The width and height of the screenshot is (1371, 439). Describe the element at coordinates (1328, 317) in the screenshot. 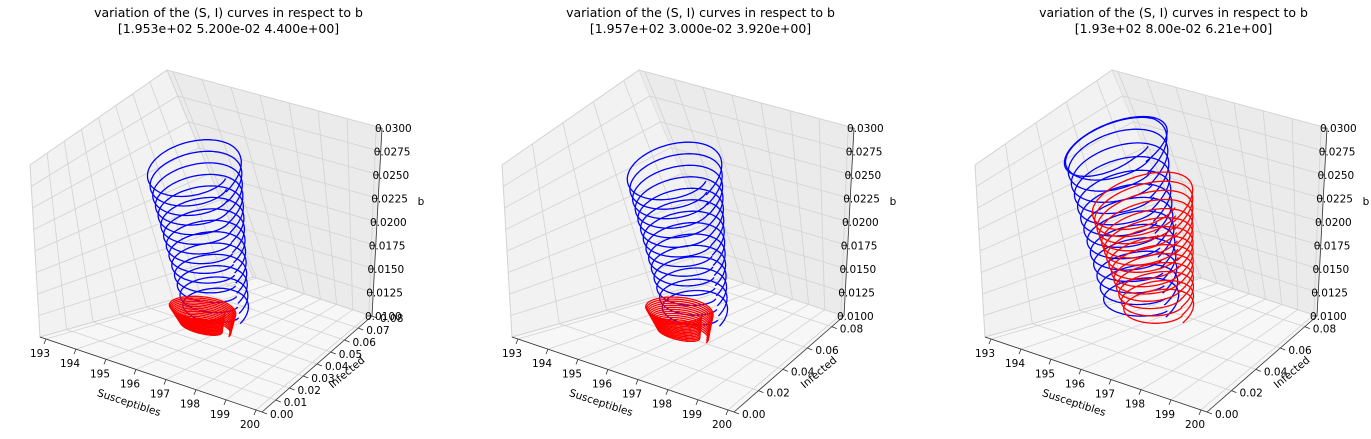

I see `z-tick-label: 0.0100` at that location.